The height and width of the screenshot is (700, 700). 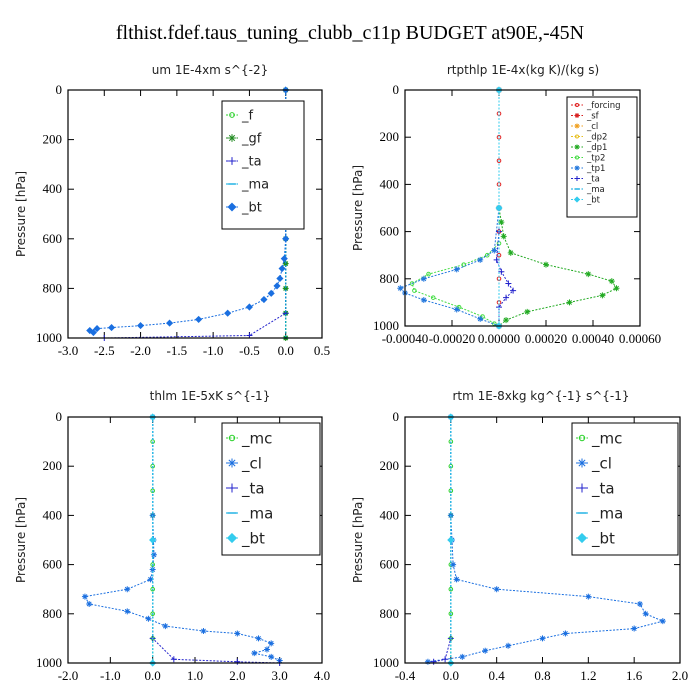 I want to click on legend: _f _gf _ta _ma _bt, so click(x=263, y=165).